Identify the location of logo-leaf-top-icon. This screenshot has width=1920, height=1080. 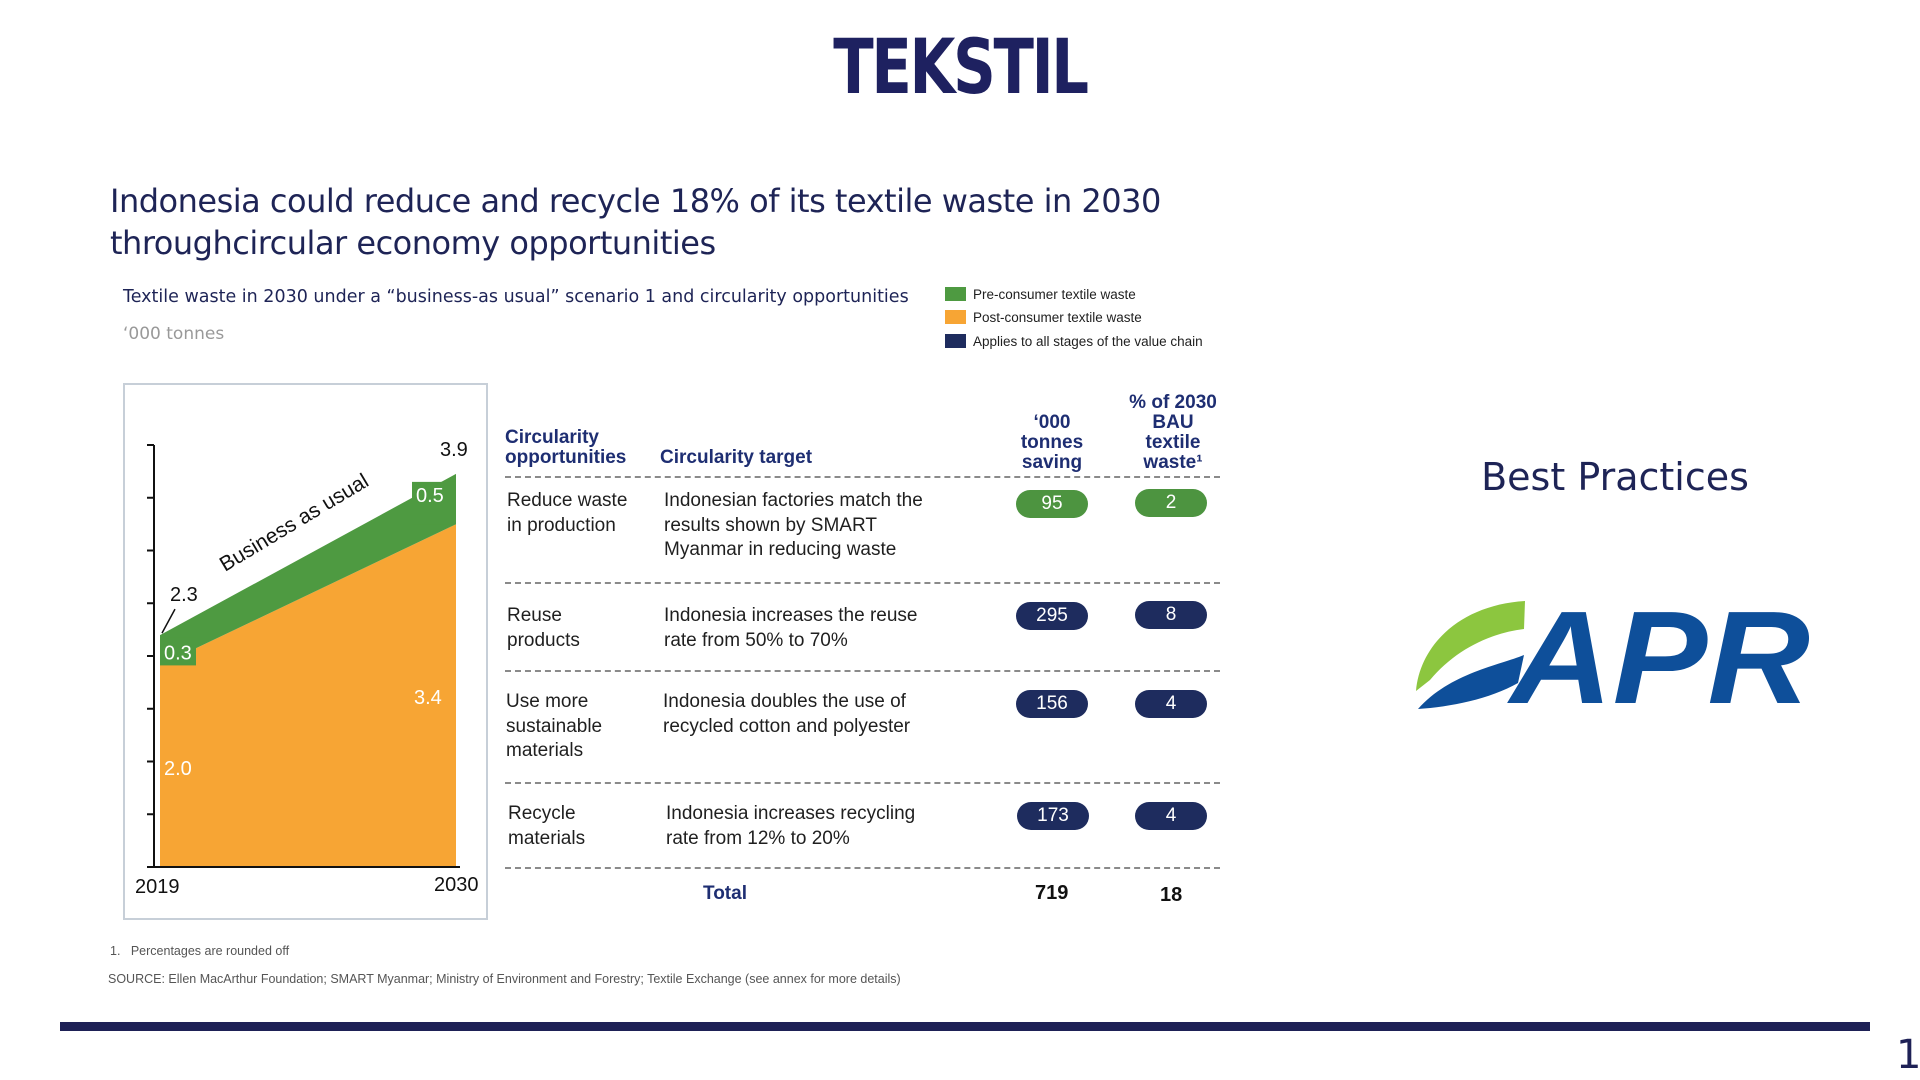
(1470, 646).